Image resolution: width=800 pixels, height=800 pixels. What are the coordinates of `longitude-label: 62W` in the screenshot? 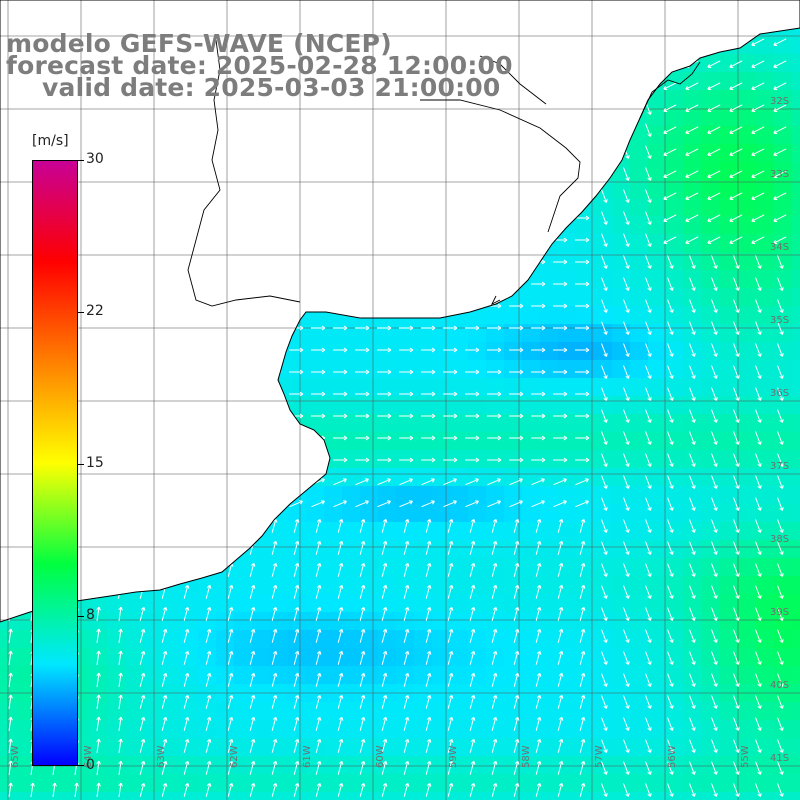 It's located at (234, 756).